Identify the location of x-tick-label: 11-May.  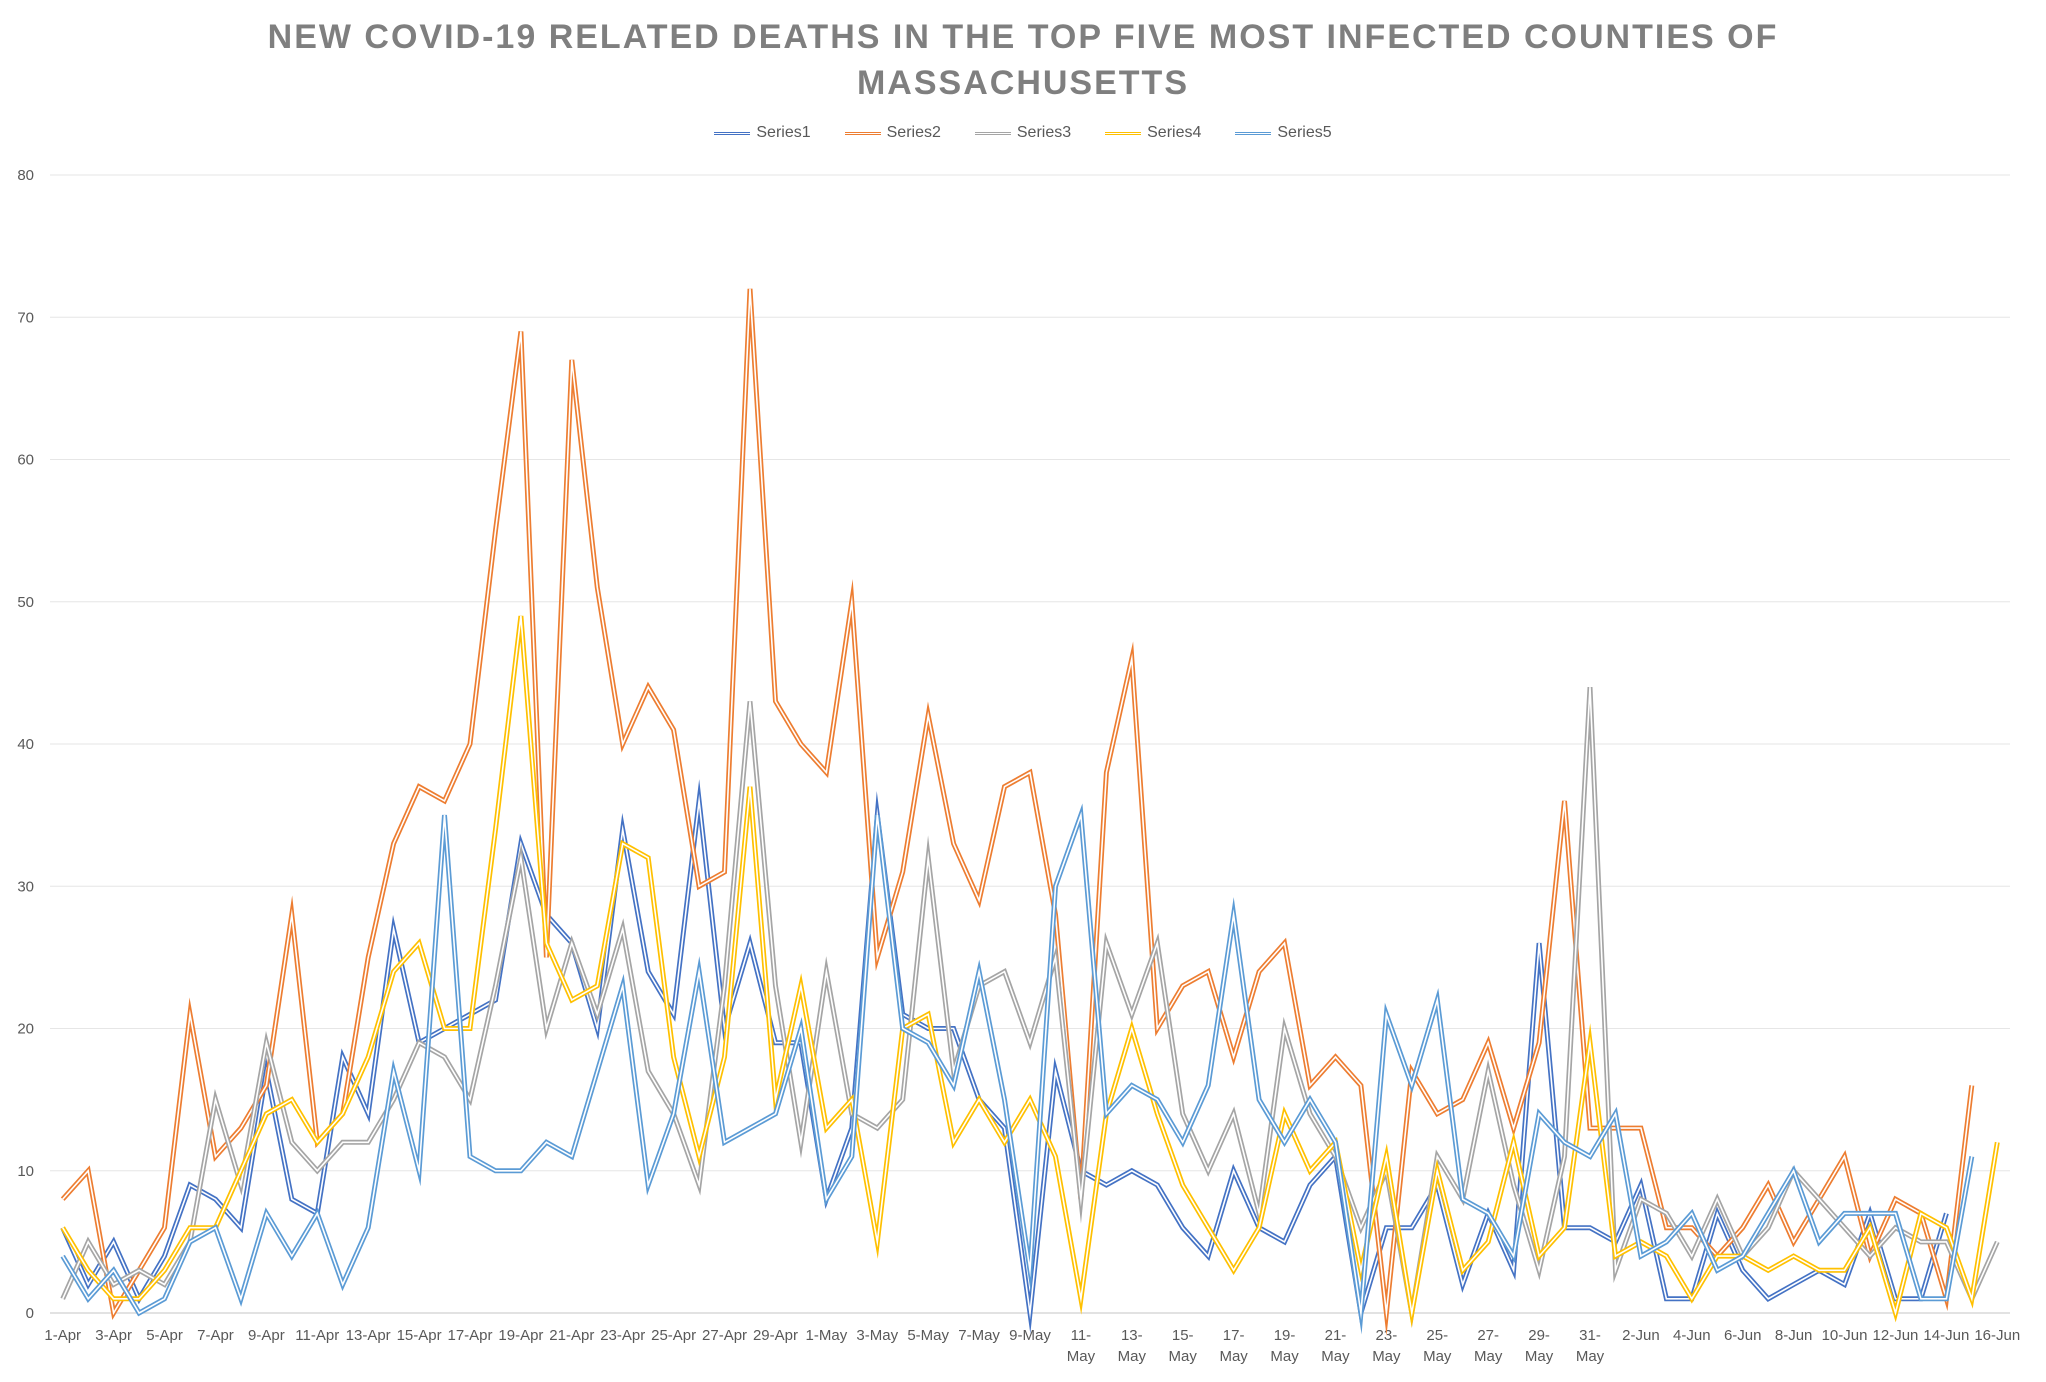
(1081, 1346).